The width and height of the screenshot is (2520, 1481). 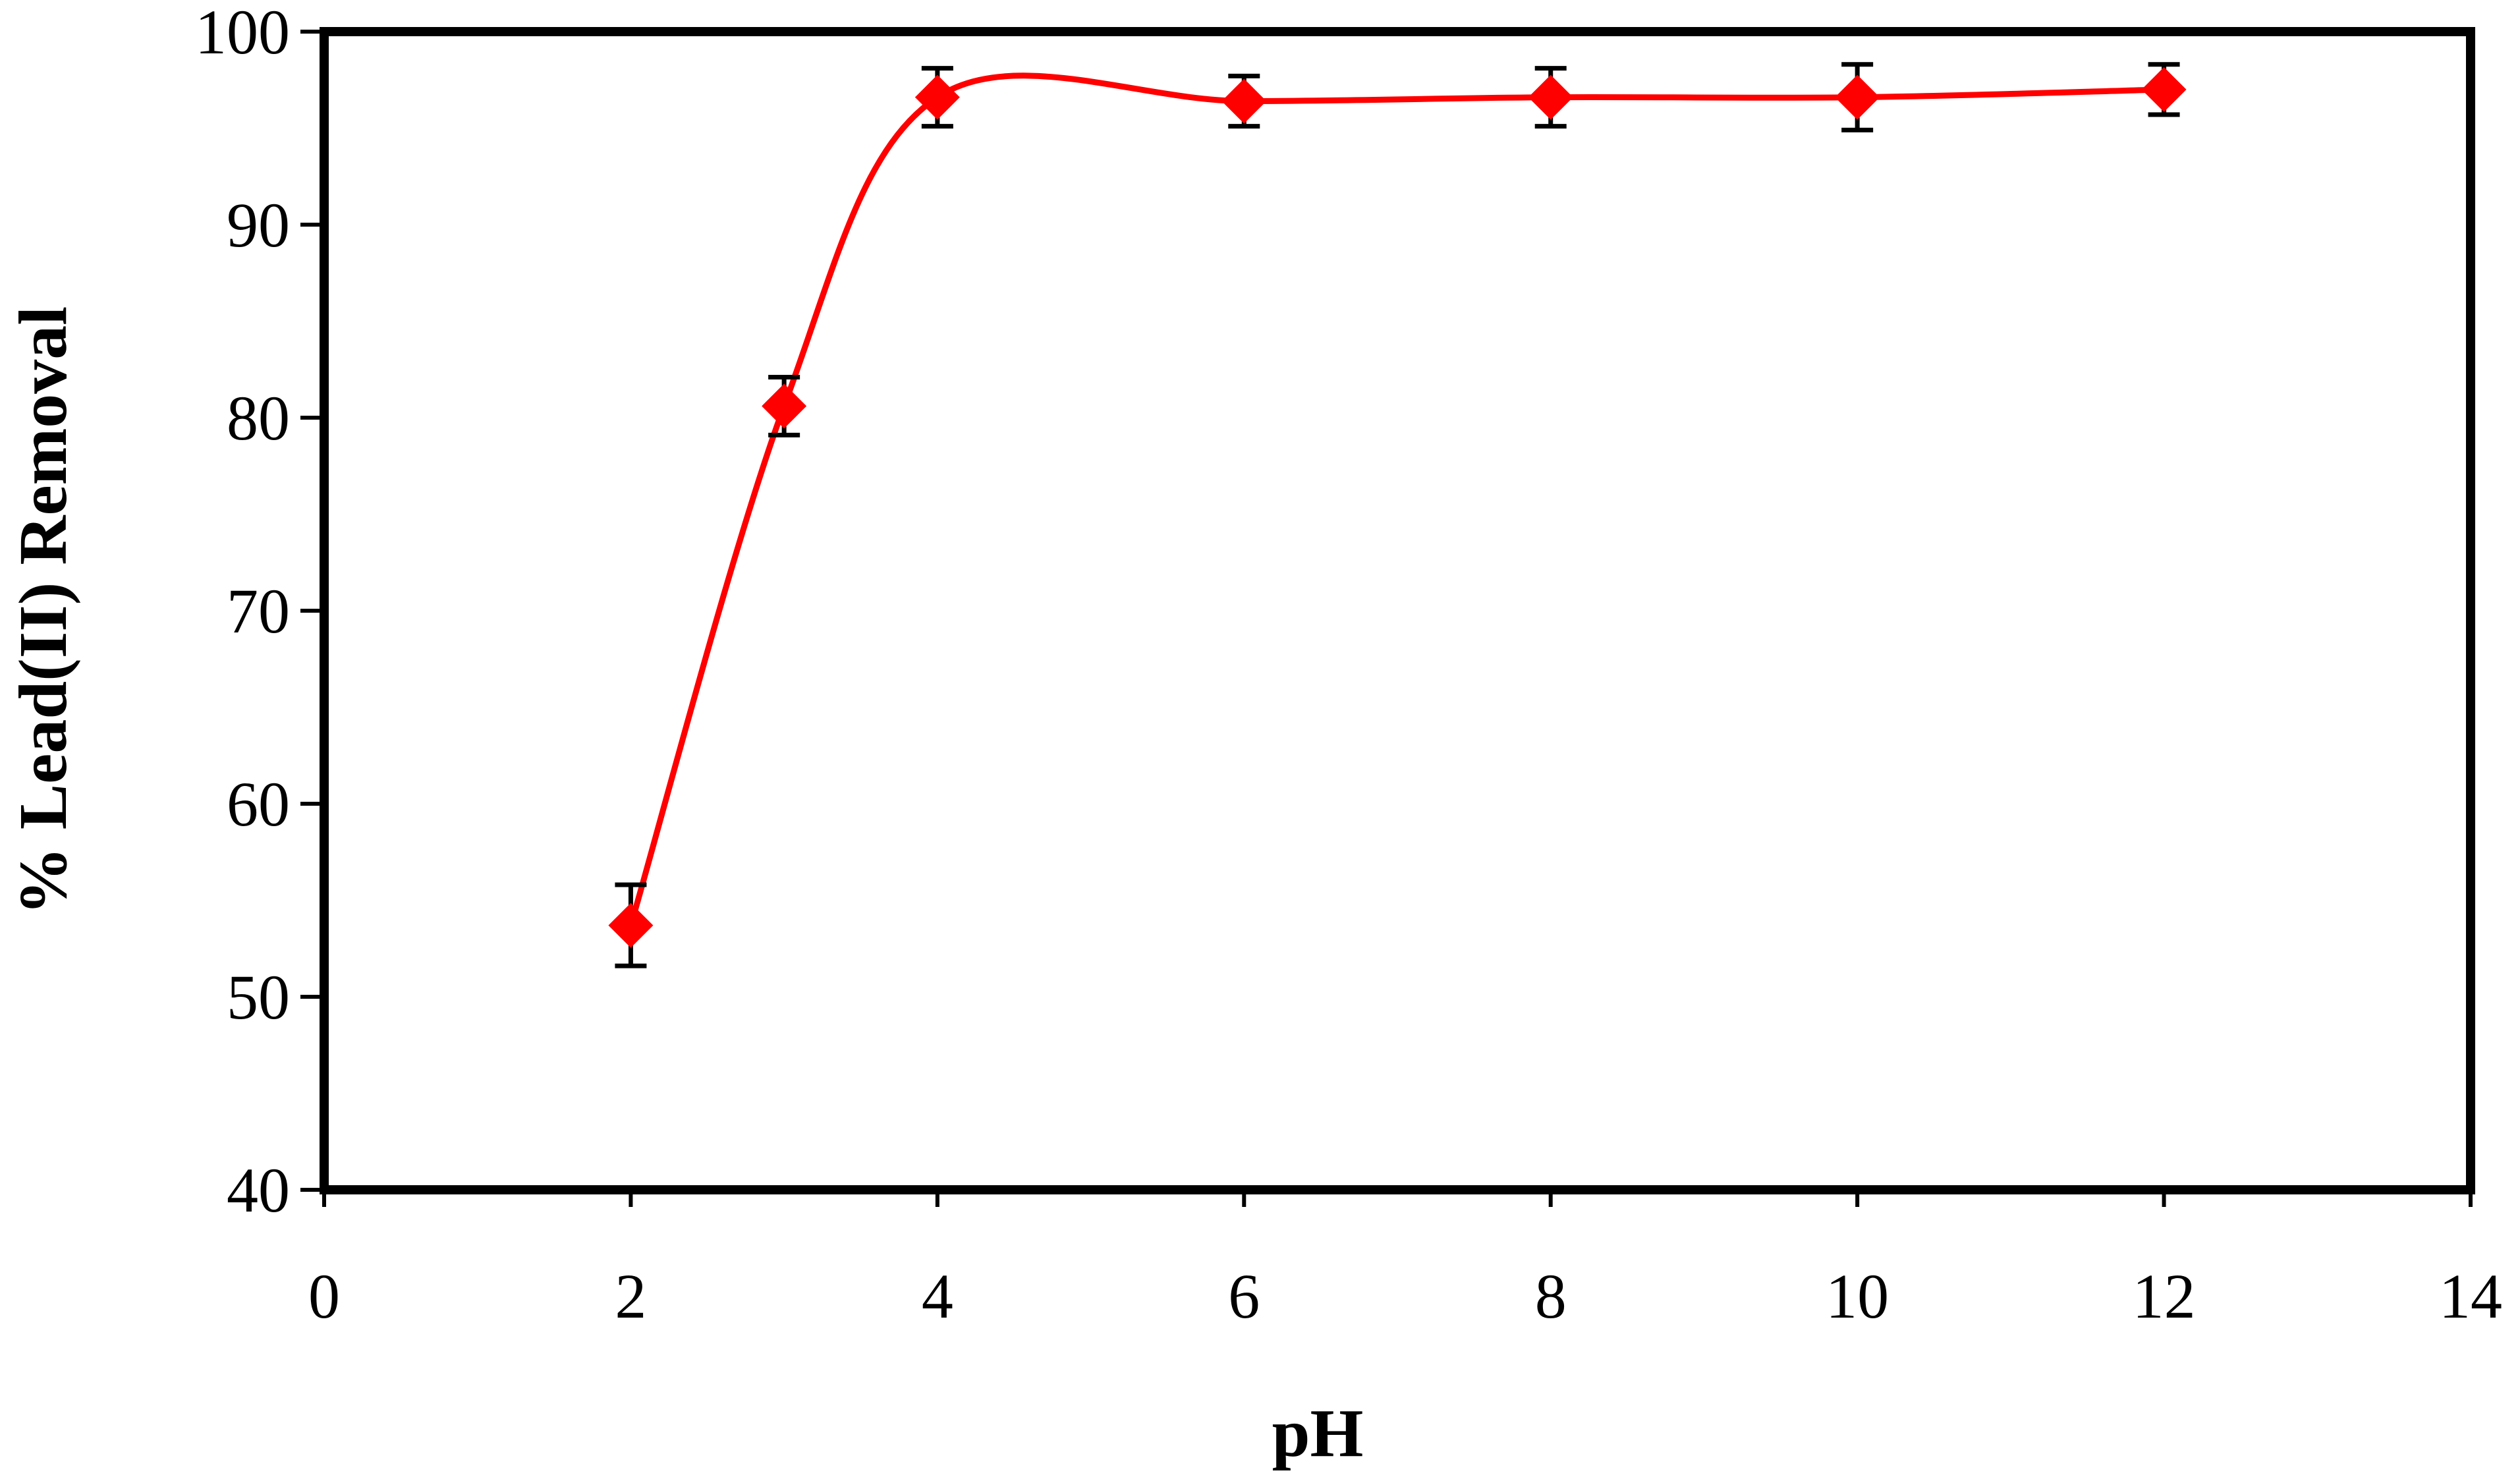 I want to click on x-tick-label: 6, so click(x=1244, y=1296).